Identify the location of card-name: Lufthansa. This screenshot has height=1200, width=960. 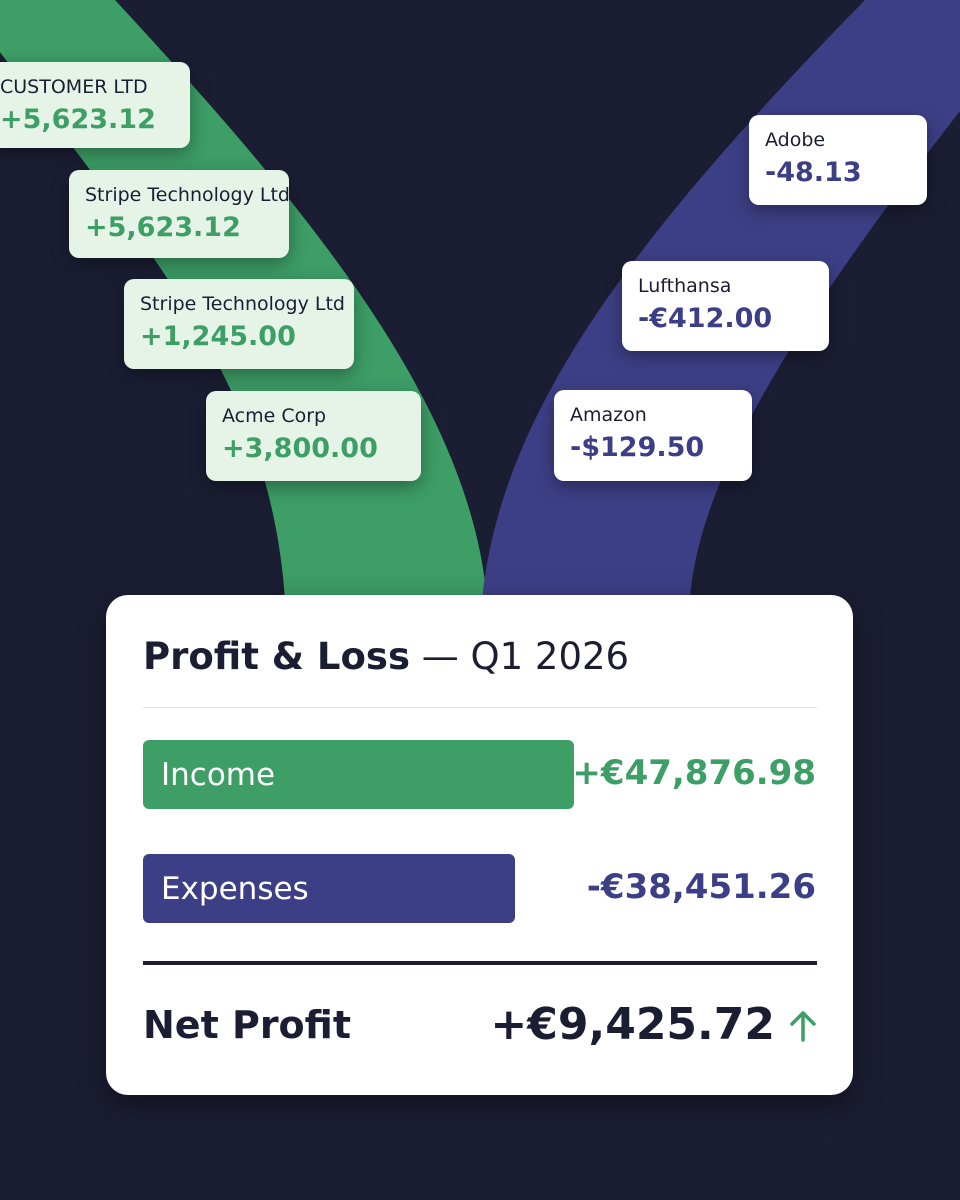
(685, 286).